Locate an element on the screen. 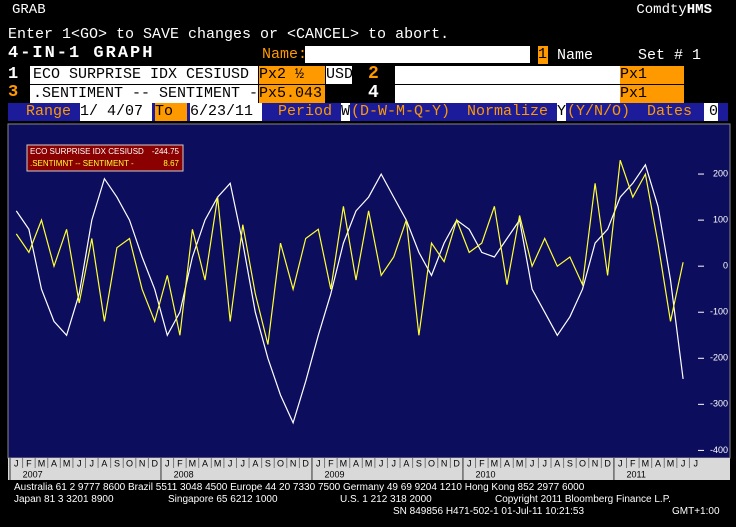 This screenshot has height=527, width=736. legend-value: -244.75 is located at coordinates (166, 151).